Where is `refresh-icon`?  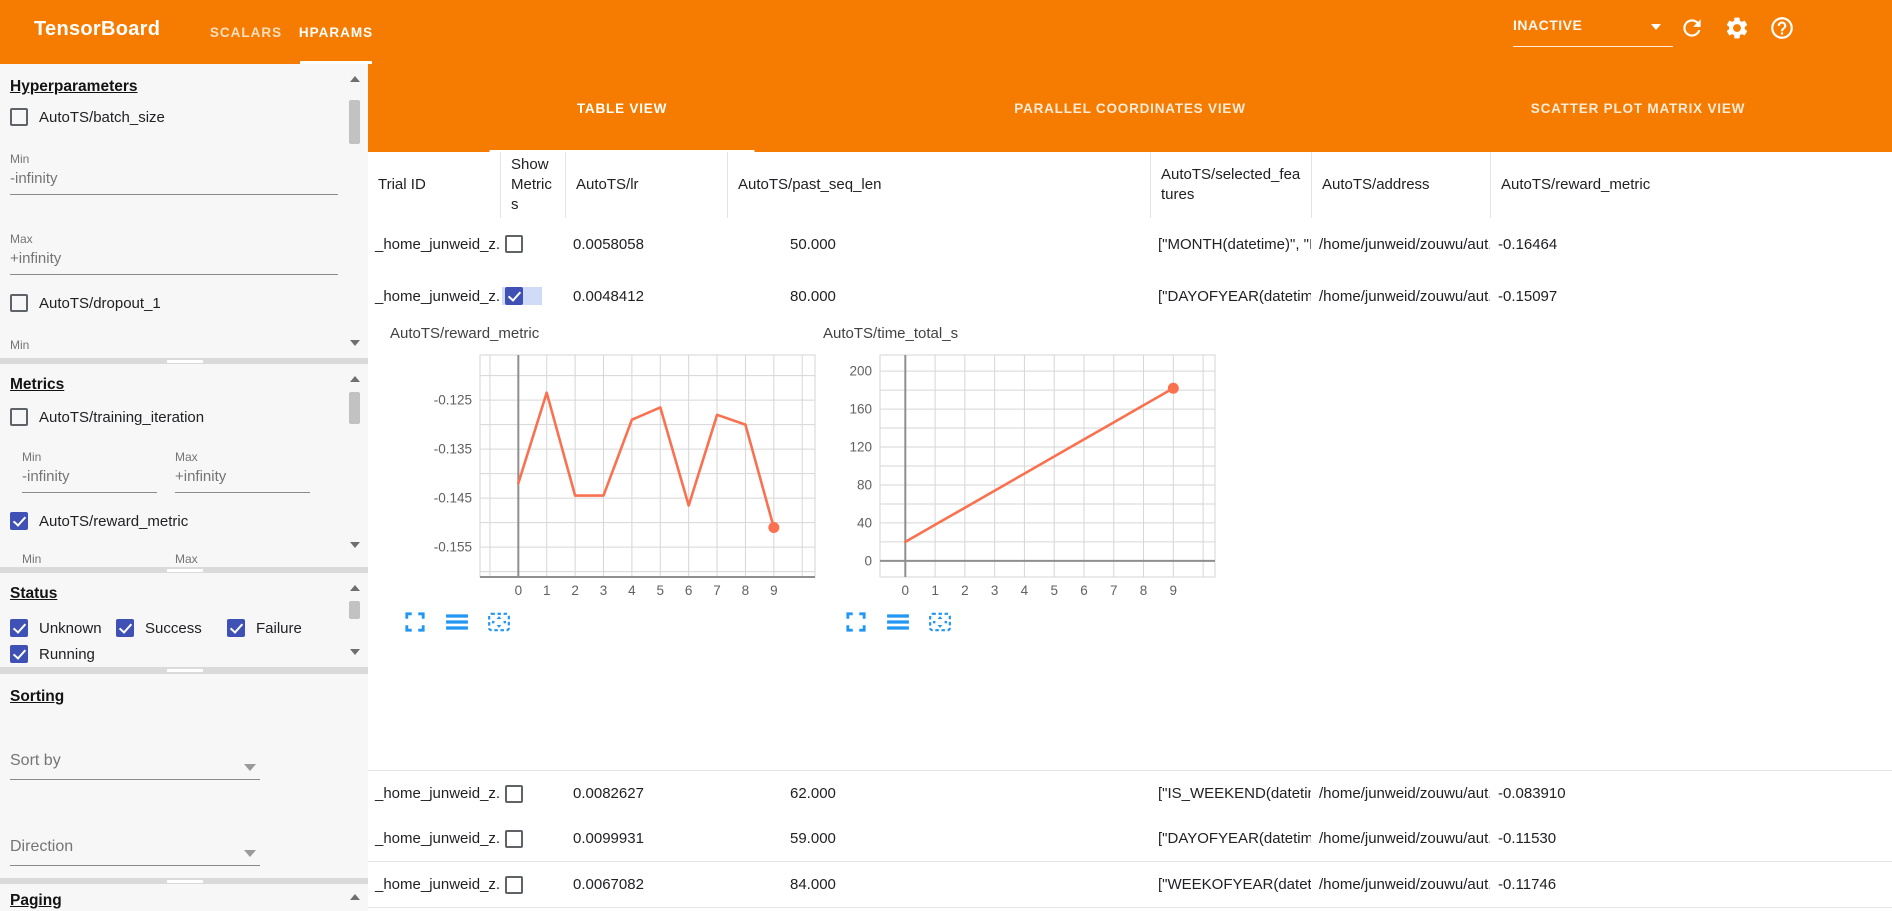 refresh-icon is located at coordinates (1692, 28).